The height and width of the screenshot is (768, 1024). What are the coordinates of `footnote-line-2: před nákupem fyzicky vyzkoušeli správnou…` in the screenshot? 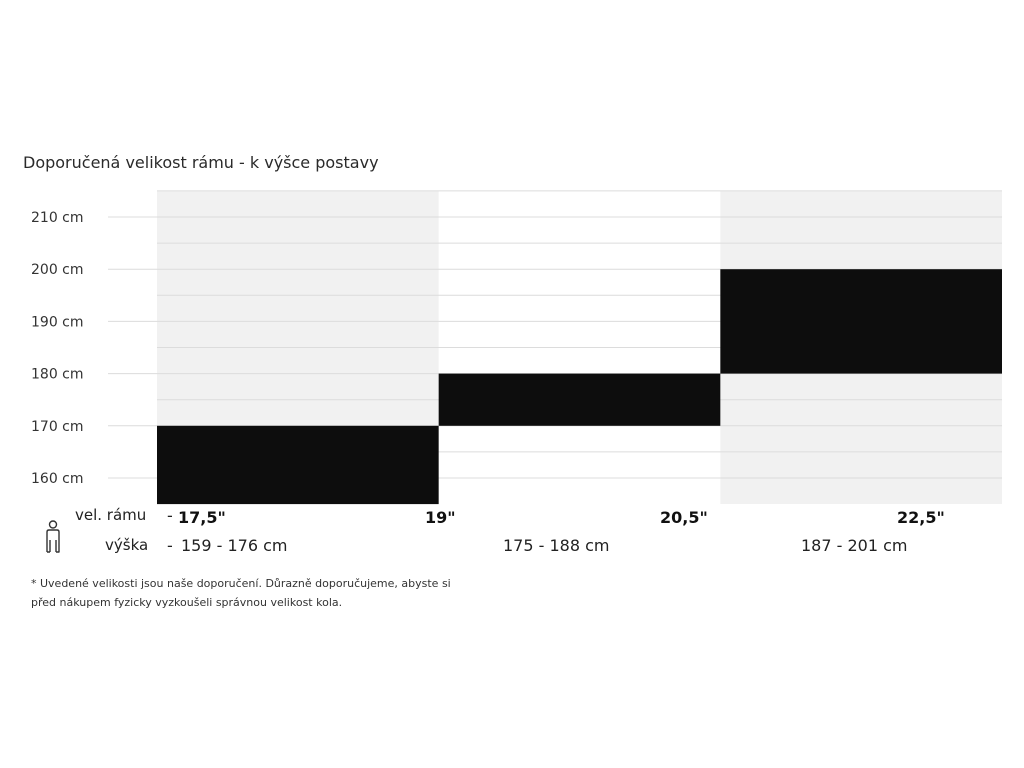 It's located at (187, 602).